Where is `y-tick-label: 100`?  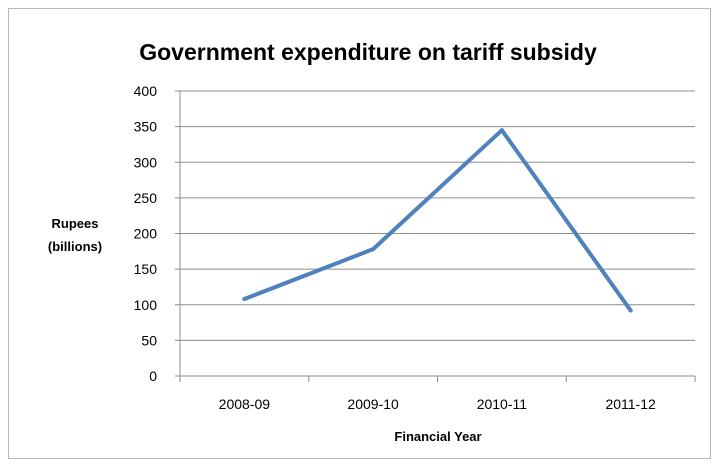
y-tick-label: 100 is located at coordinates (146, 305).